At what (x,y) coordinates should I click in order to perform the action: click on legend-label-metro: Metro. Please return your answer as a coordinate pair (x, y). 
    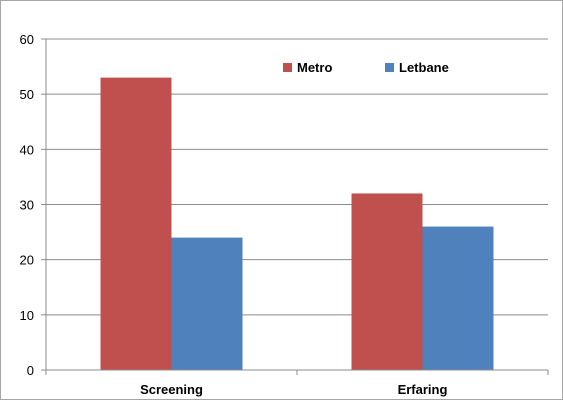
    Looking at the image, I should click on (314, 67).